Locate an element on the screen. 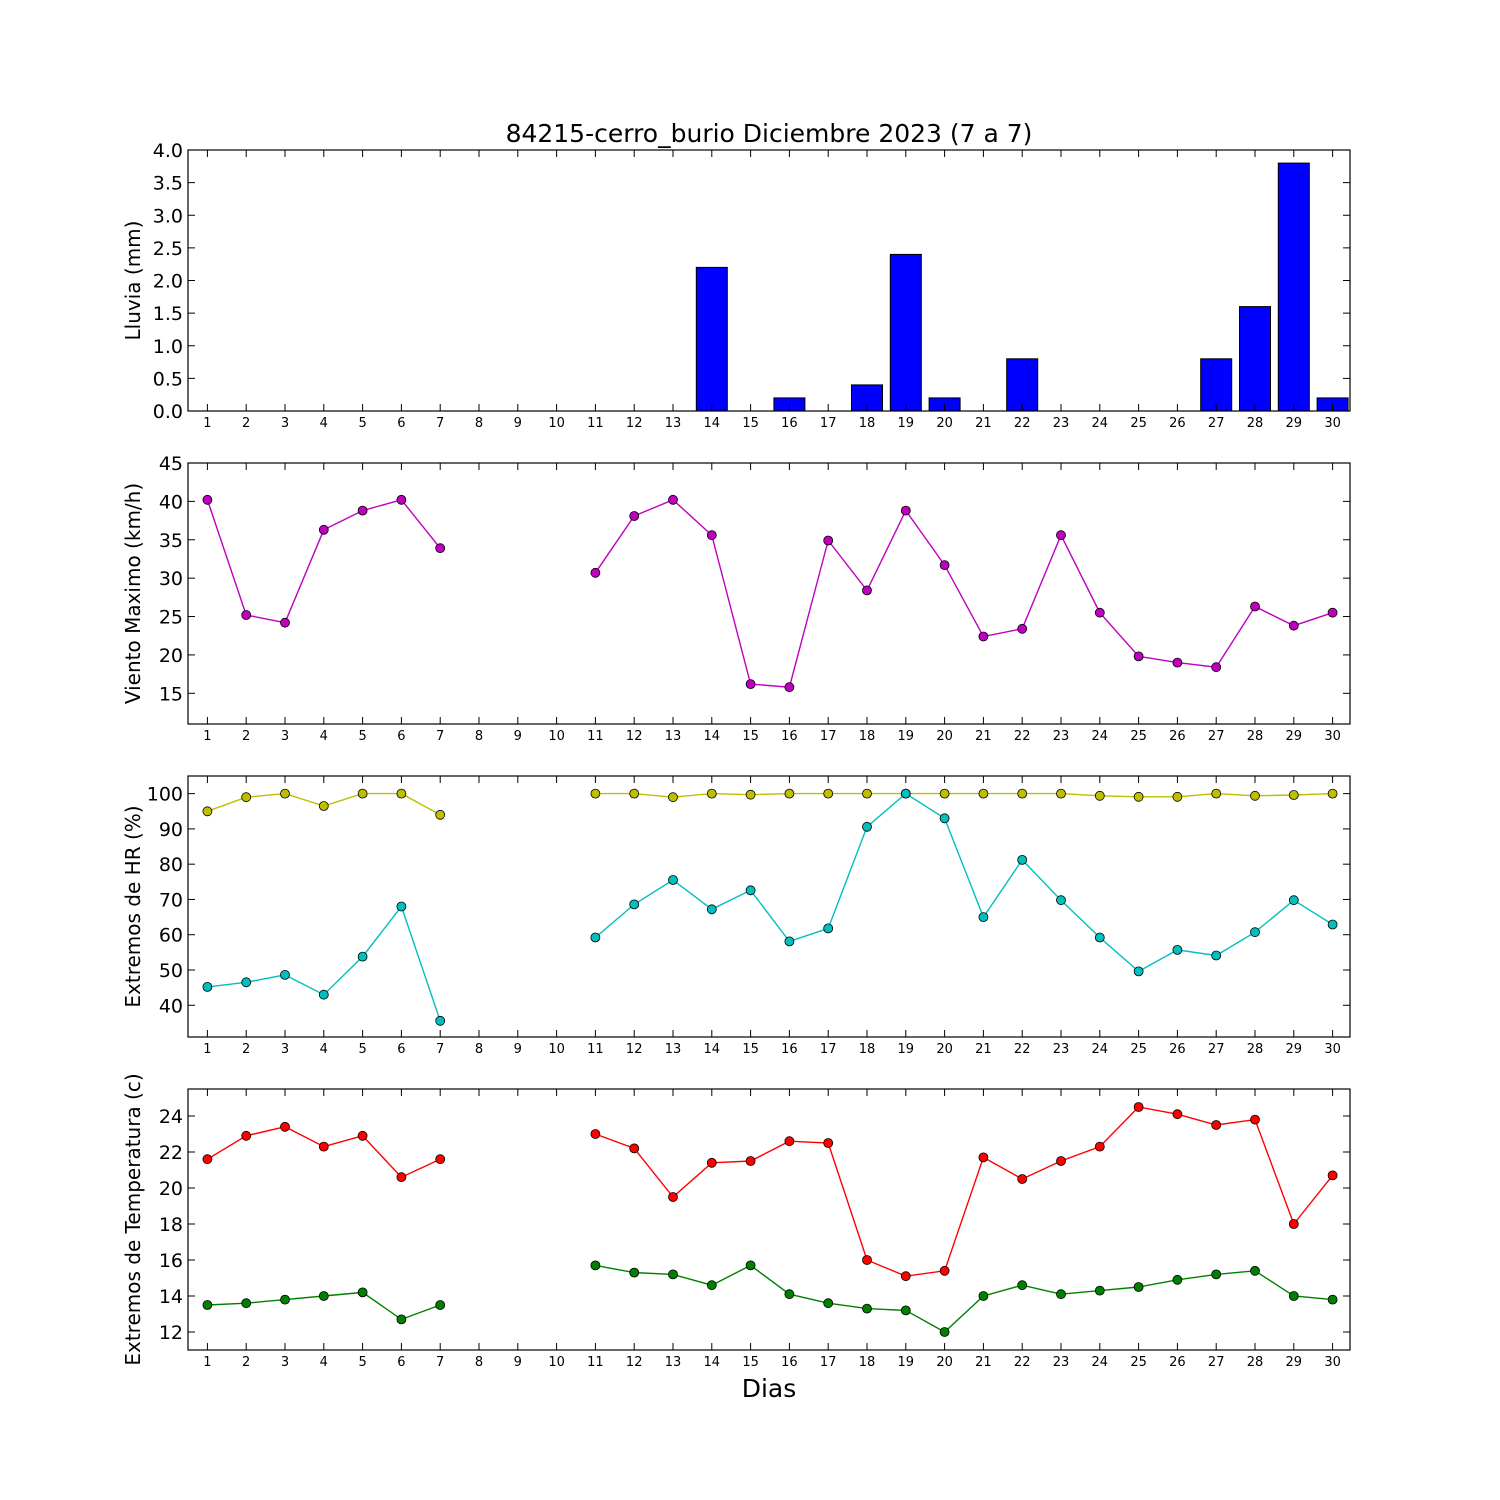 The image size is (1500, 1500). x-tick-label: 3 is located at coordinates (285, 736).